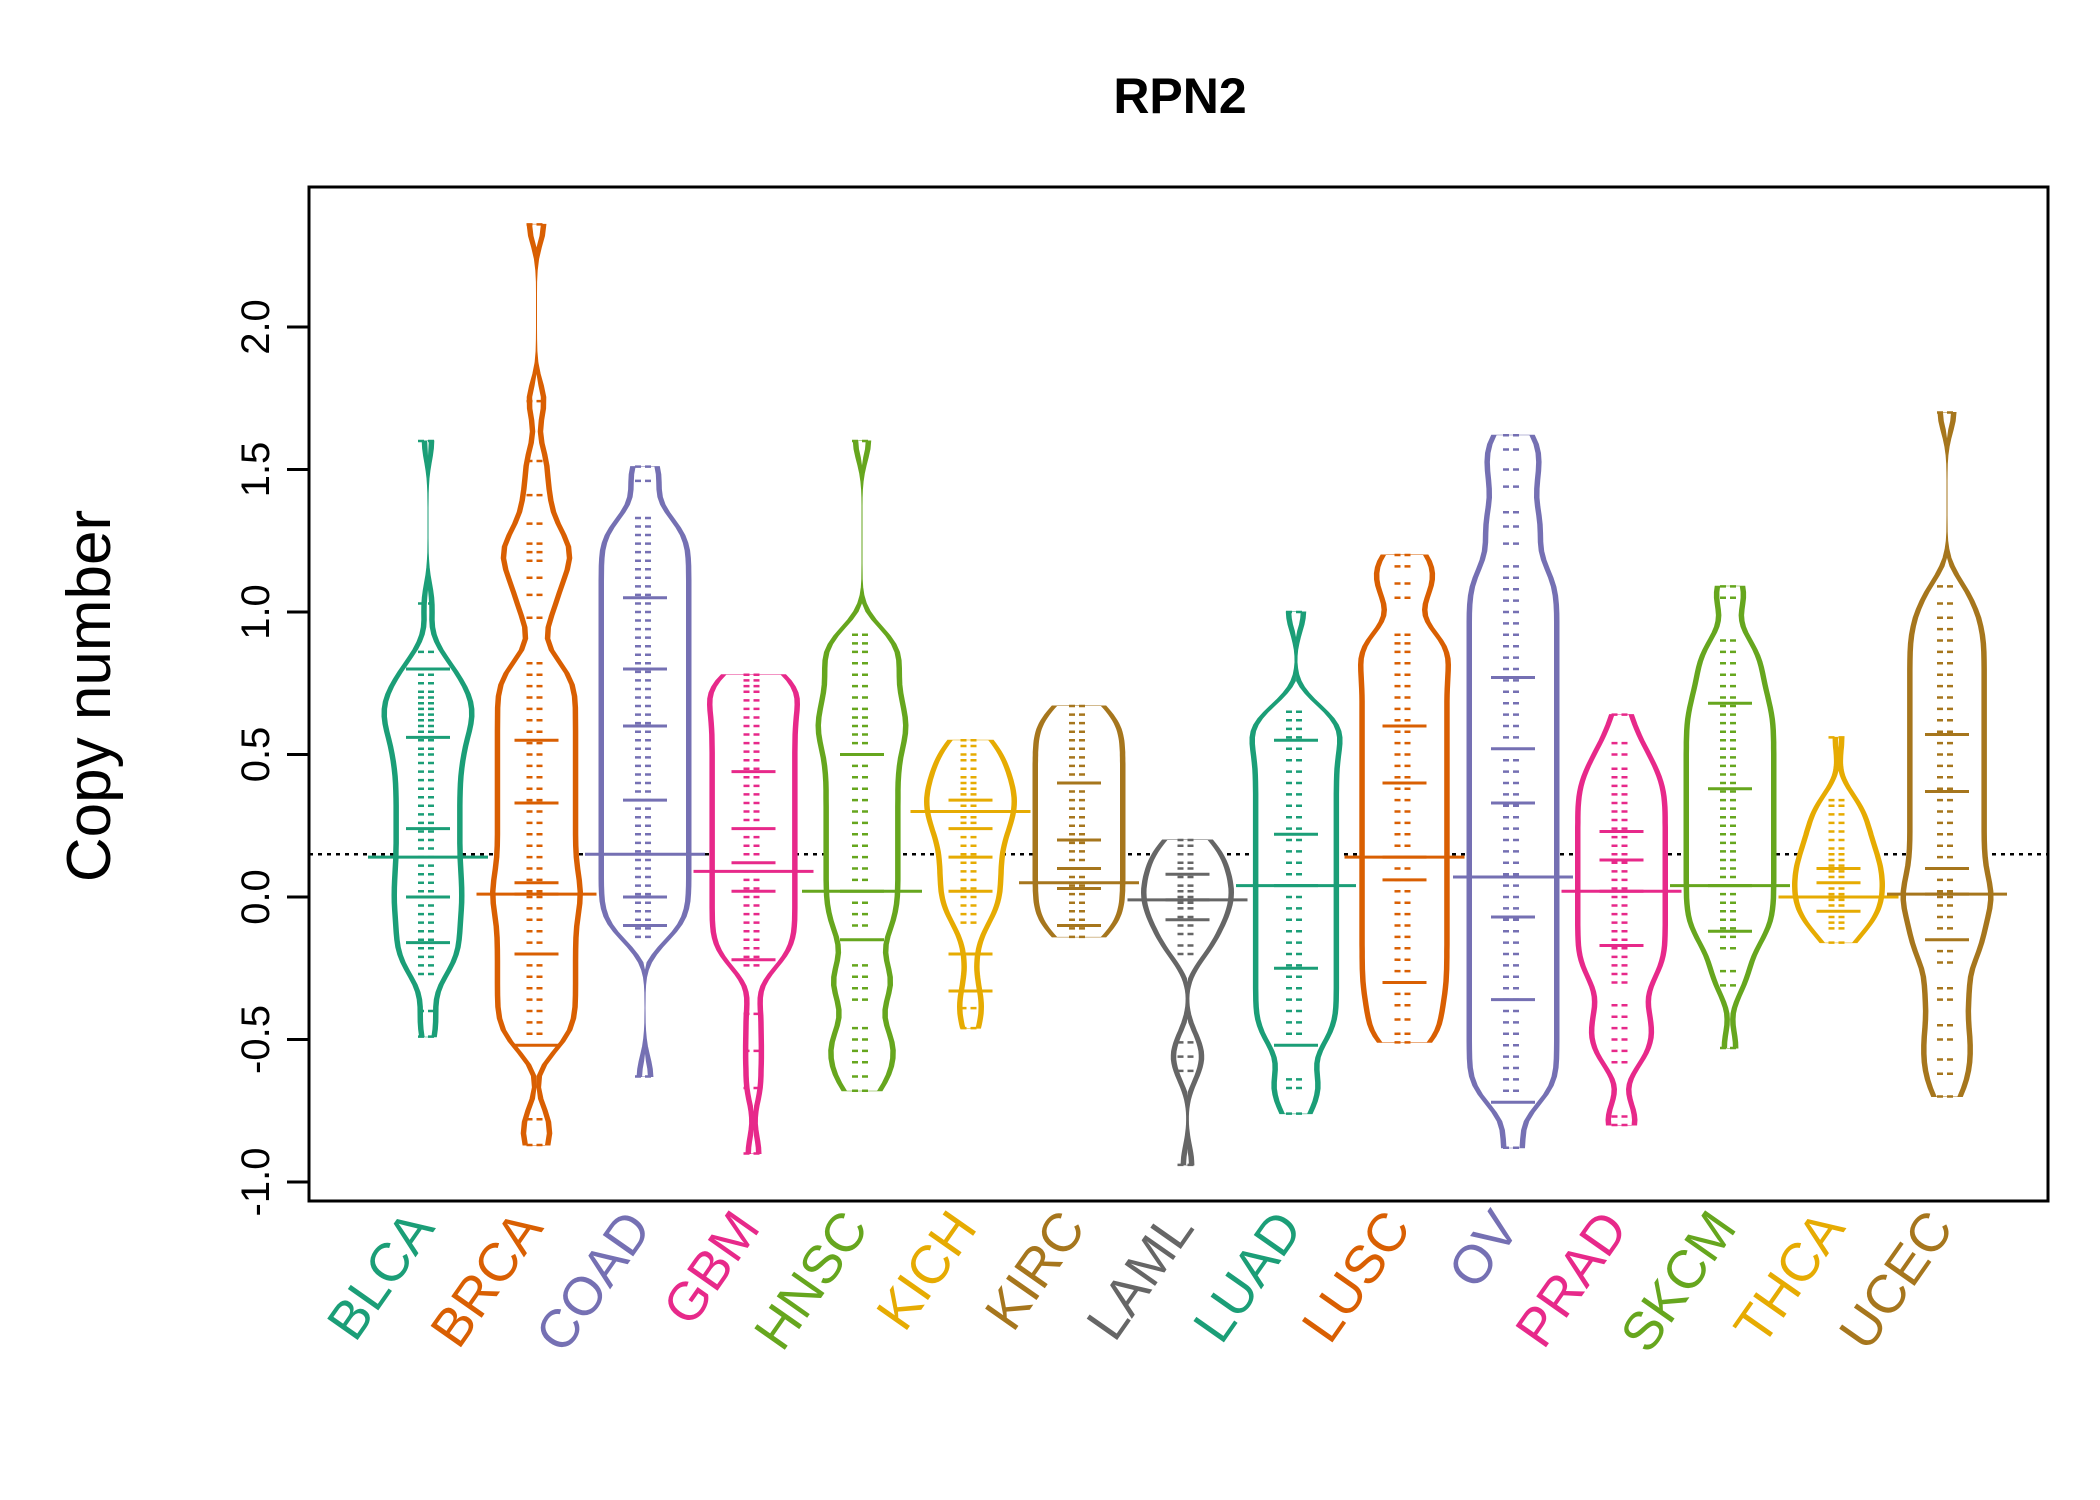 The height and width of the screenshot is (1500, 2100). I want to click on x-tick-label-skcm: SKCM, so click(1678, 1281).